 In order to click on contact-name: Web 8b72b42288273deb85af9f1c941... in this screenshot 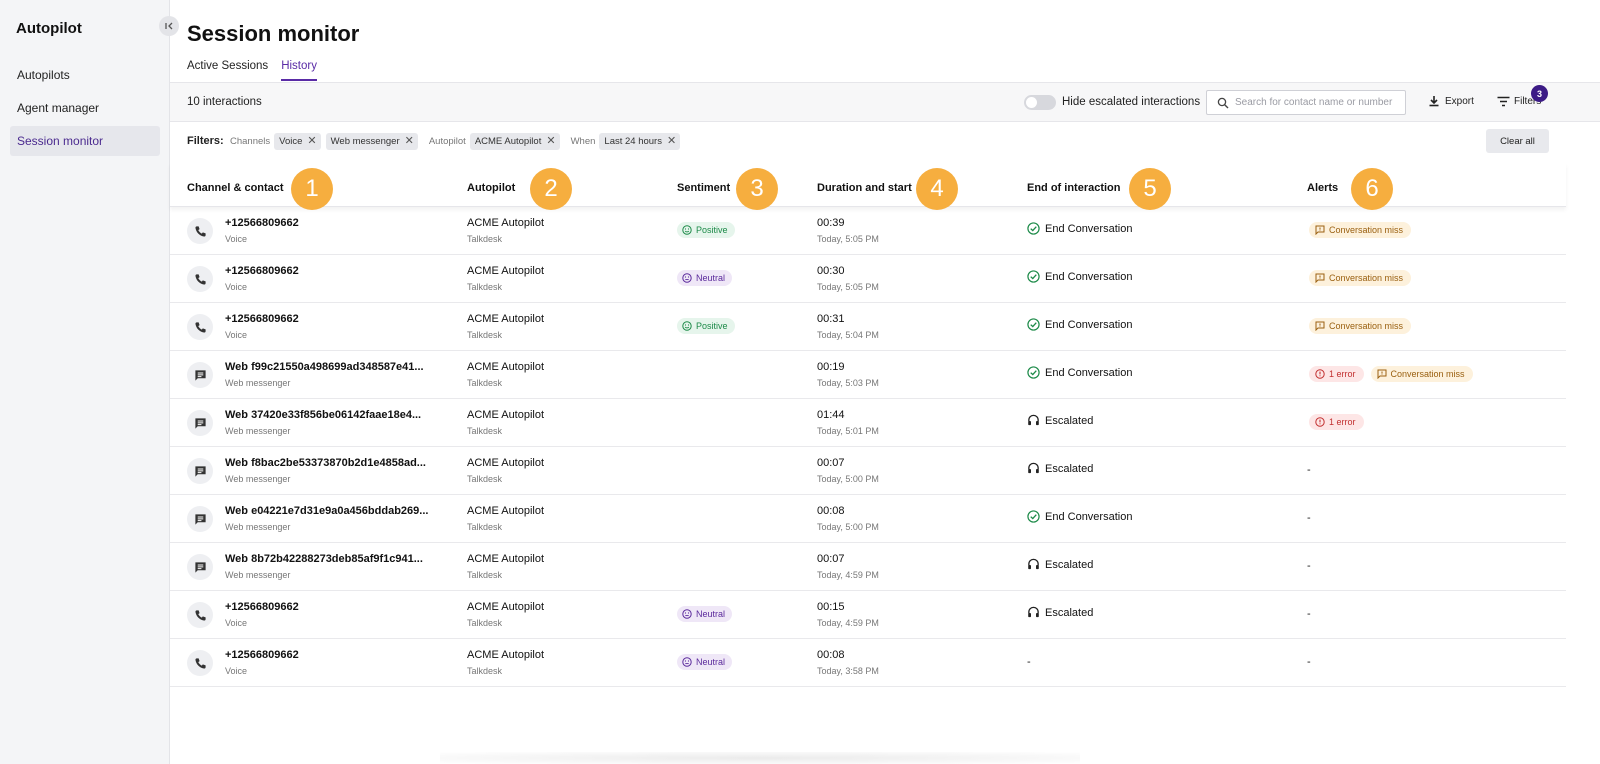, I will do `click(324, 559)`.